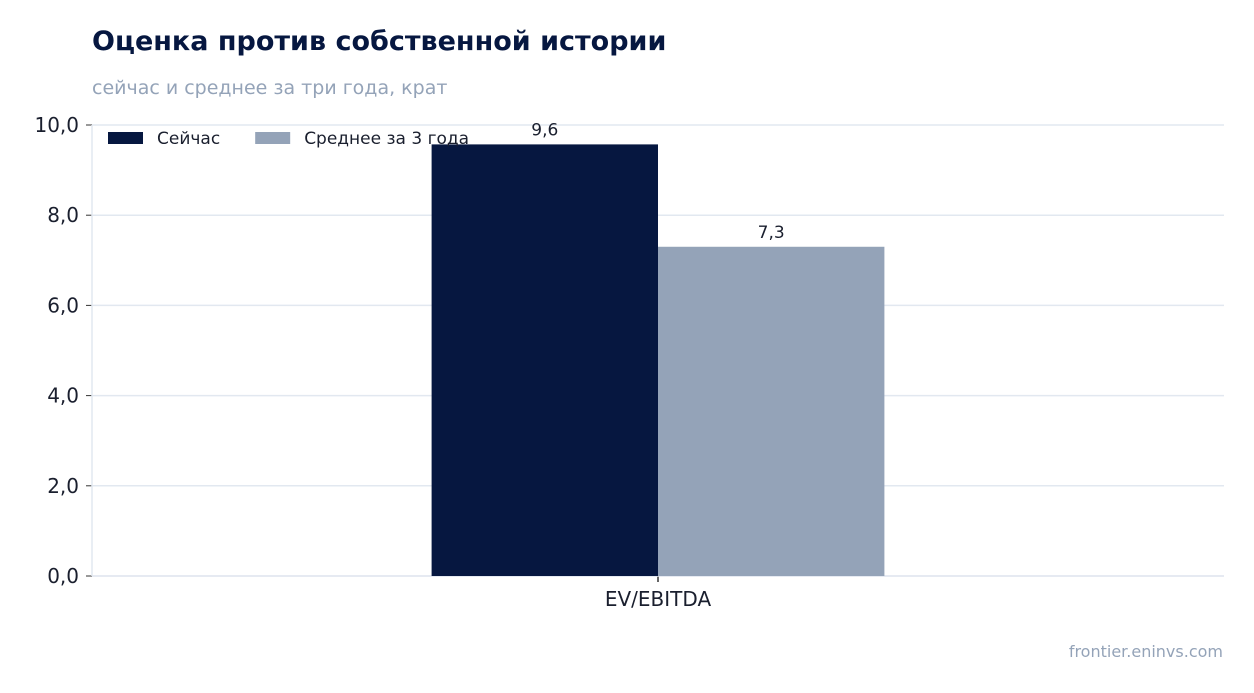  I want to click on legend: Сейчас Среднее за 3 года, so click(288, 139).